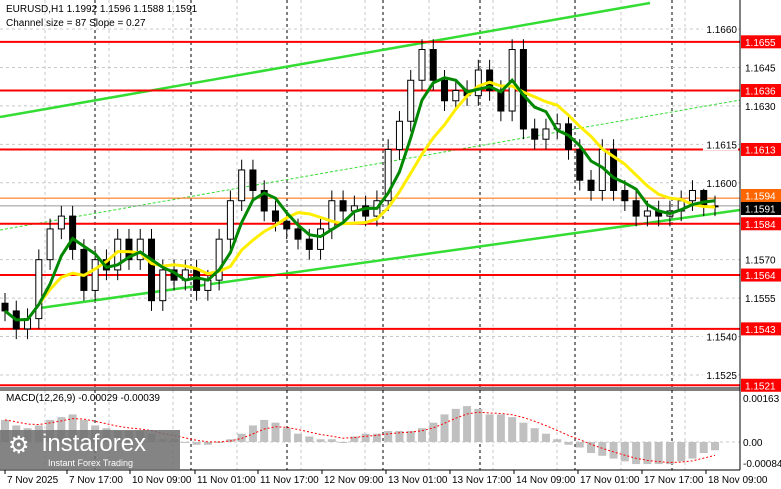 This screenshot has height=489, width=781. Describe the element at coordinates (760, 92) in the screenshot. I see `level-label: 1.1636` at that location.